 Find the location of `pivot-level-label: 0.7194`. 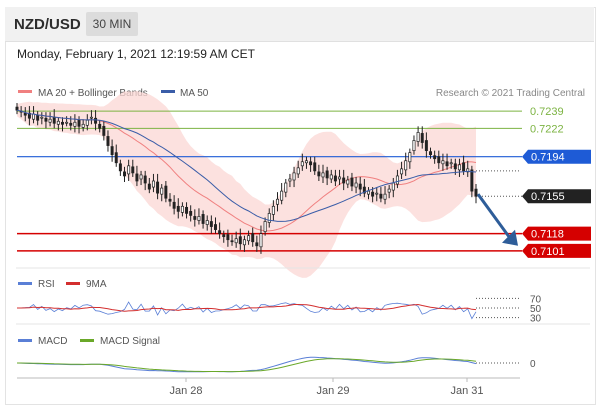

pivot-level-label: 0.7194 is located at coordinates (548, 158).